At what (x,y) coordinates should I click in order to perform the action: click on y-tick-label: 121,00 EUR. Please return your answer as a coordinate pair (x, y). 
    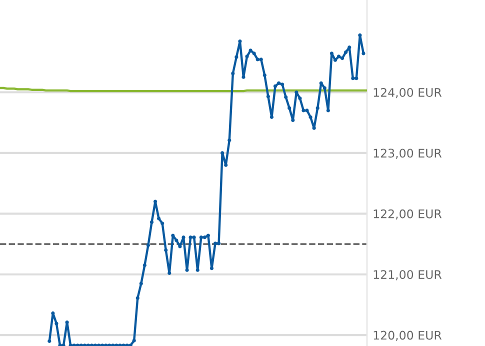
    Looking at the image, I should click on (408, 275).